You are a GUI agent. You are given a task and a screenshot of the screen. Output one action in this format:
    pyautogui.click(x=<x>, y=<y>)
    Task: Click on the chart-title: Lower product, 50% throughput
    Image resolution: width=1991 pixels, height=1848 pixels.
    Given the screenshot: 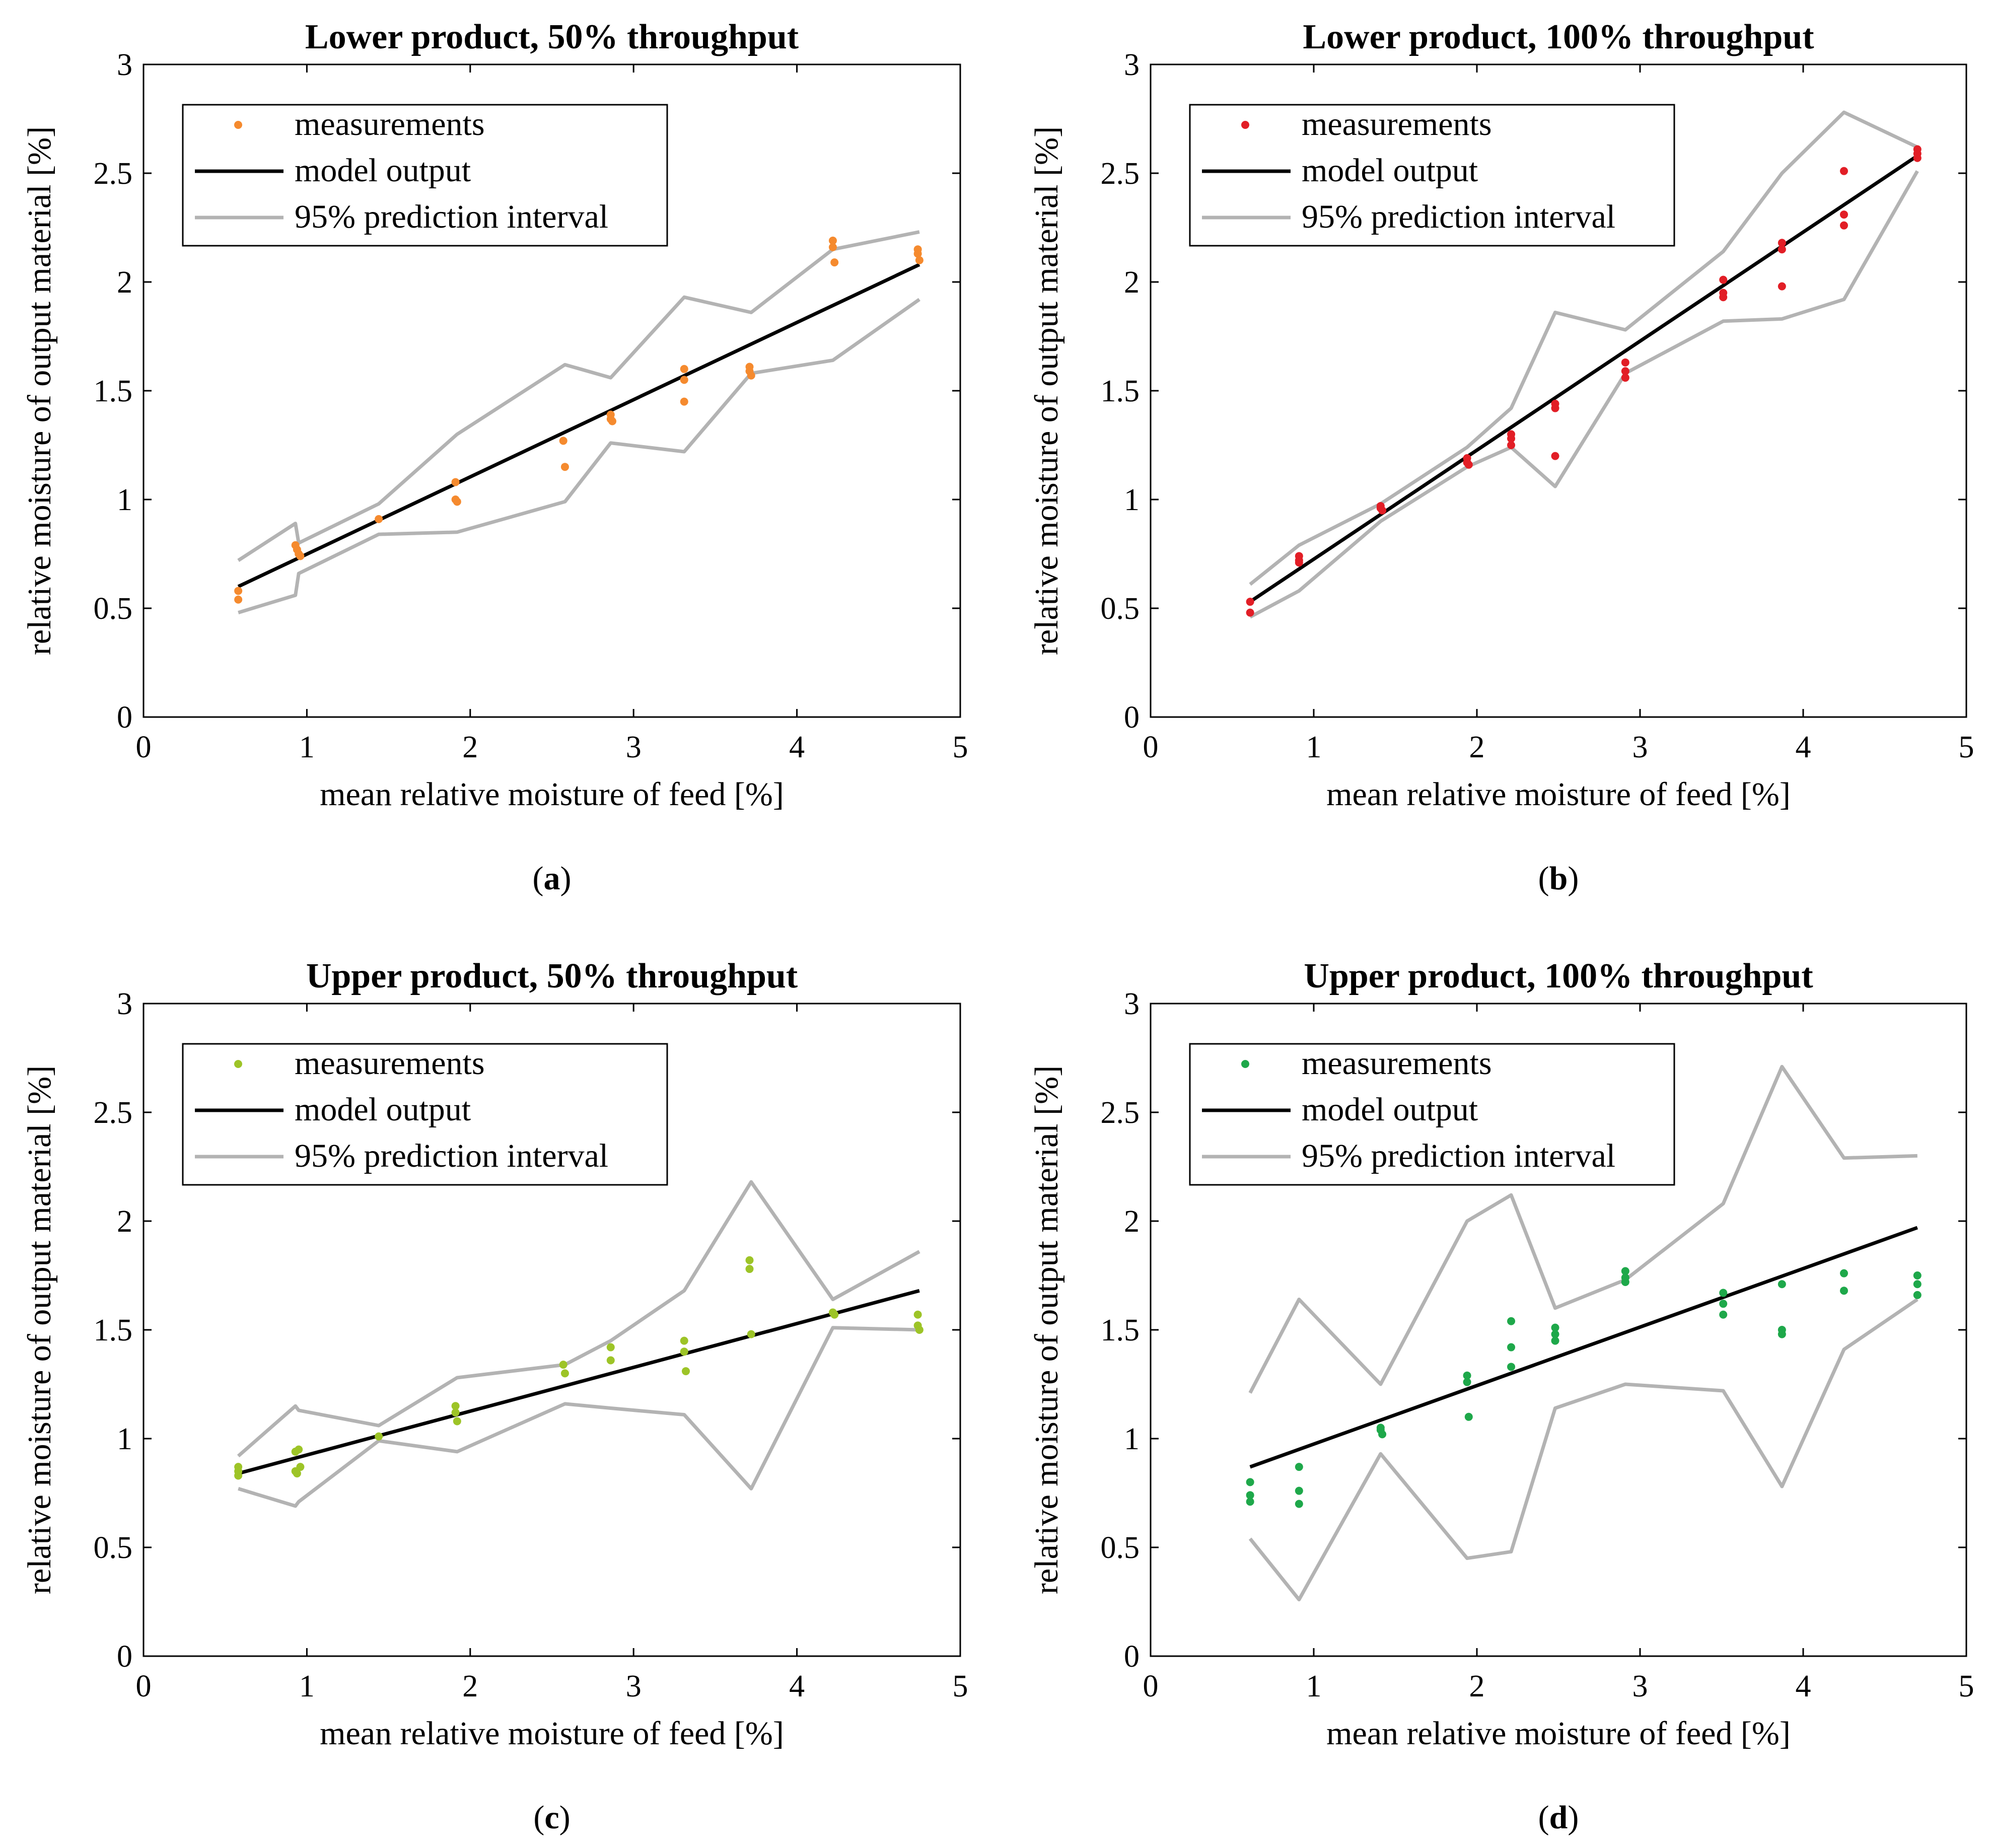 What is the action you would take?
    pyautogui.click(x=552, y=37)
    